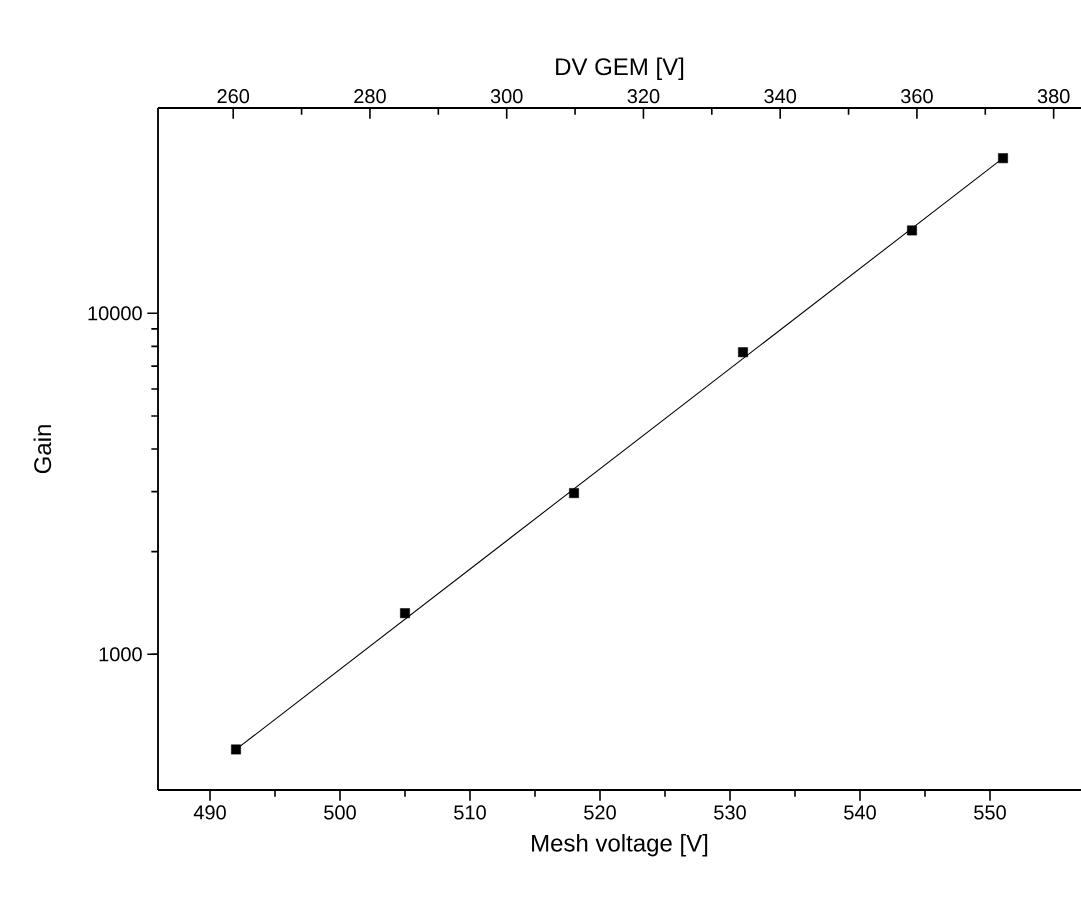  What do you see at coordinates (233, 96) in the screenshot?
I see `x2-tick-label: 260` at bounding box center [233, 96].